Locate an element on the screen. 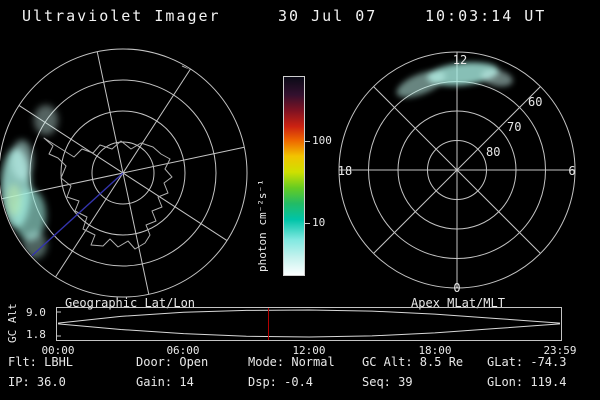 The width and height of the screenshot is (600, 400). gc-alt-lower-curve is located at coordinates (309, 330).